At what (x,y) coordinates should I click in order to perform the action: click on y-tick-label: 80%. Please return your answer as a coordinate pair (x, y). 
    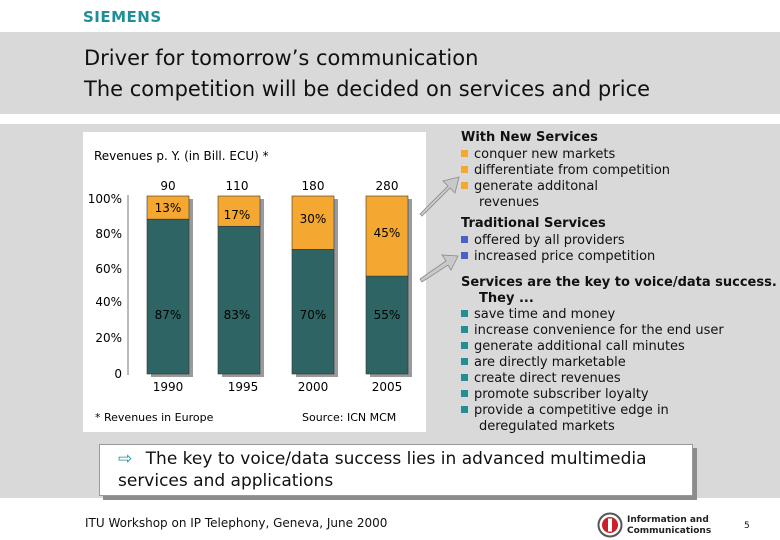
    Looking at the image, I should click on (108, 234).